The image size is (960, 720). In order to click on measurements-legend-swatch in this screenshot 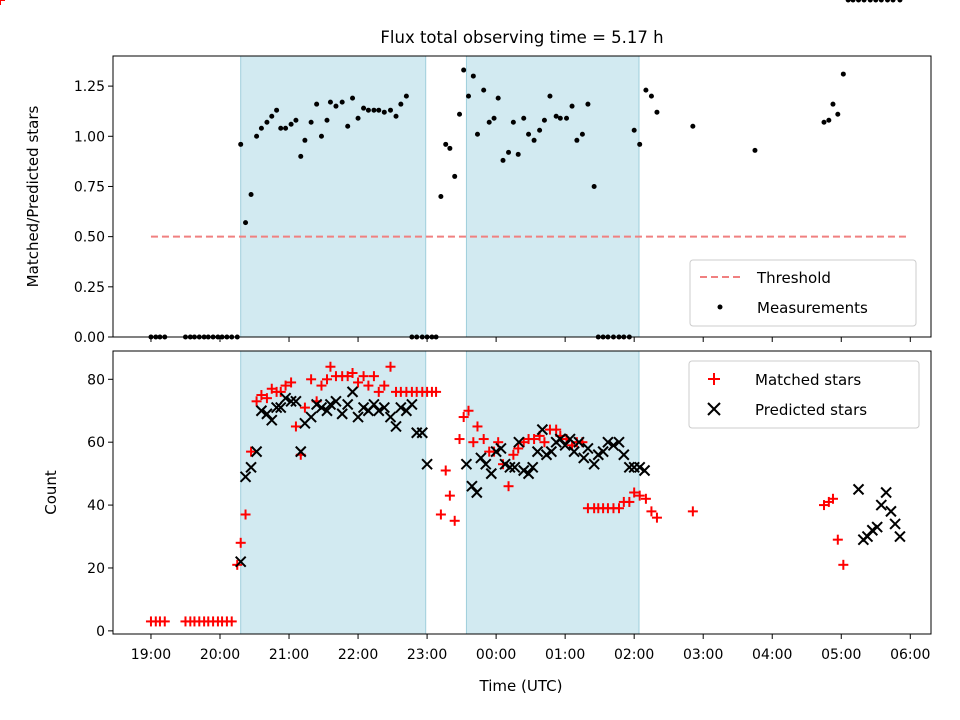, I will do `click(720, 307)`.